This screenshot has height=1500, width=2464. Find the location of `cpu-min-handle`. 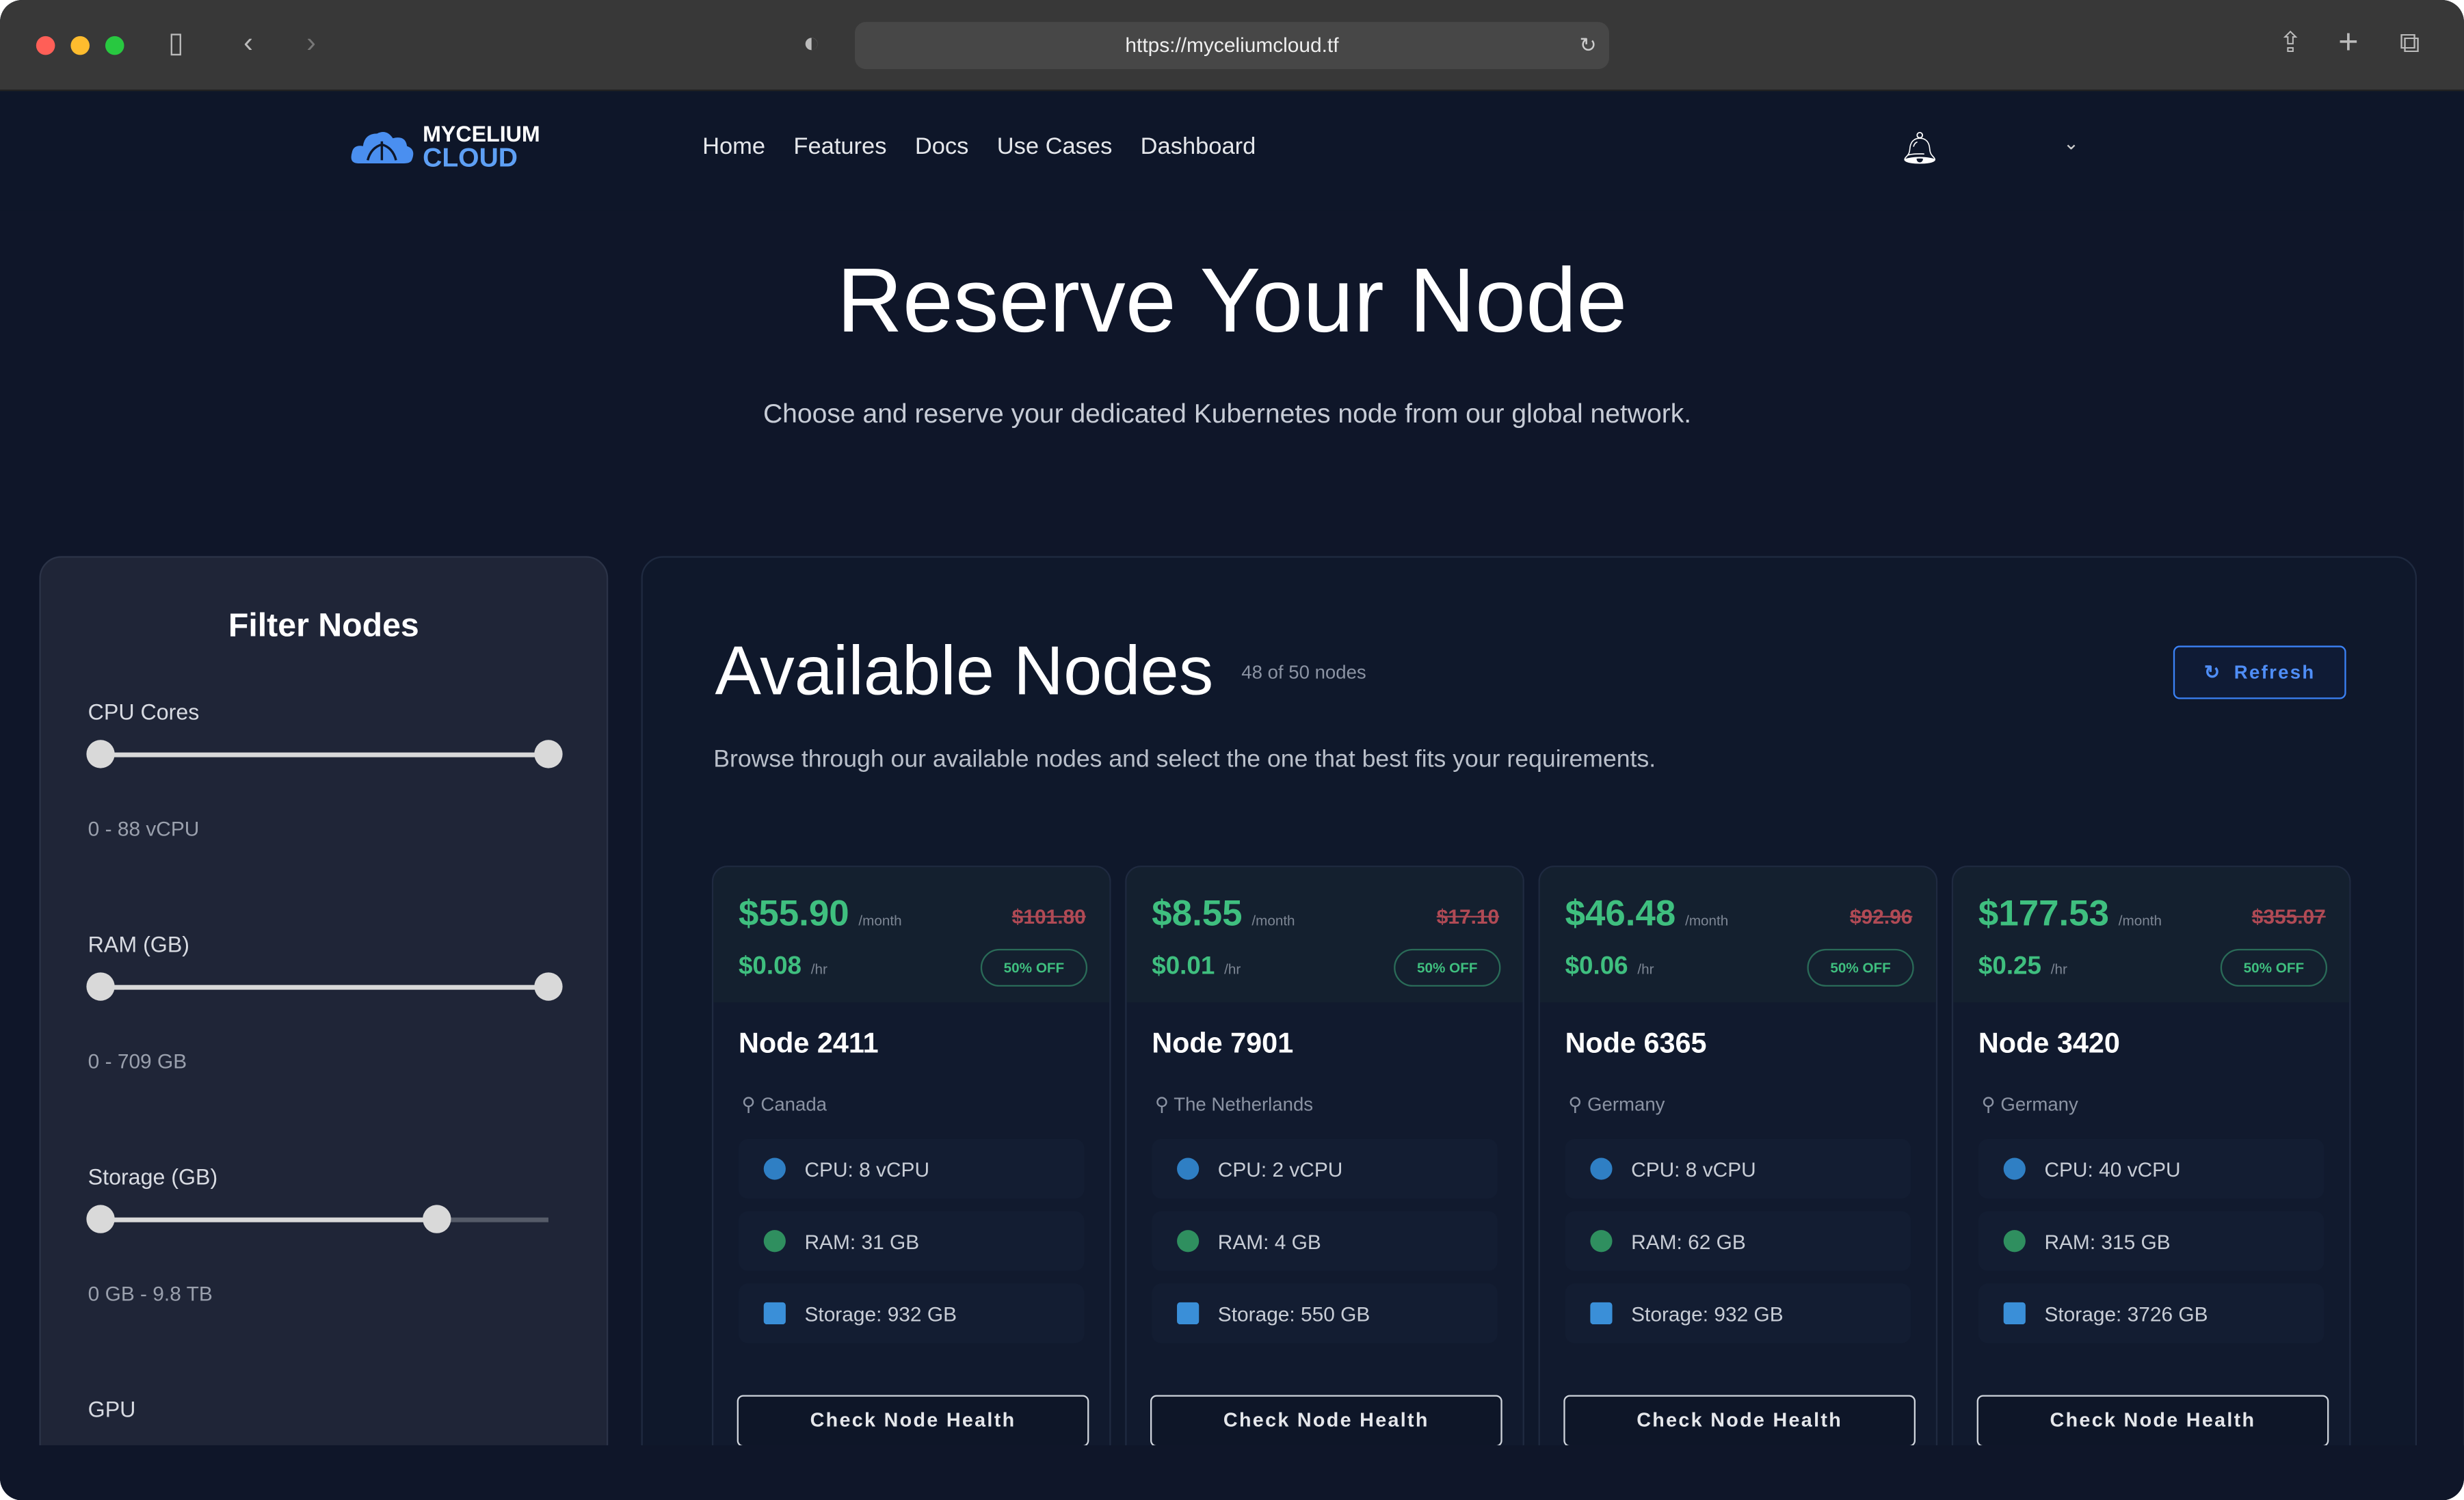

cpu-min-handle is located at coordinates (100, 754).